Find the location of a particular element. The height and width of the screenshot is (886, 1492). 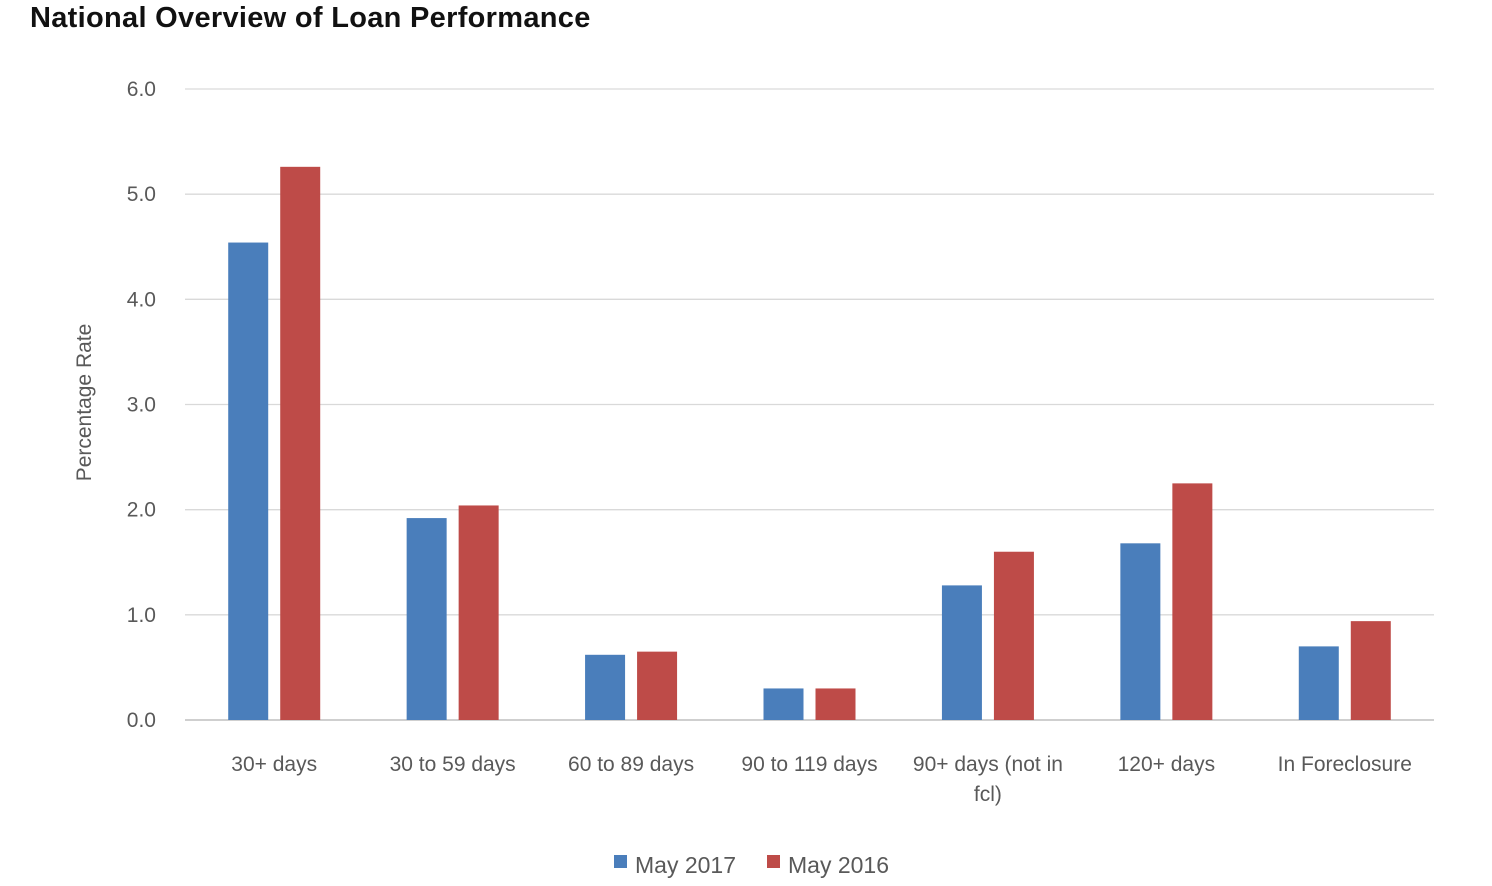

chart-title: National Overview of Loan Performance is located at coordinates (310, 18).